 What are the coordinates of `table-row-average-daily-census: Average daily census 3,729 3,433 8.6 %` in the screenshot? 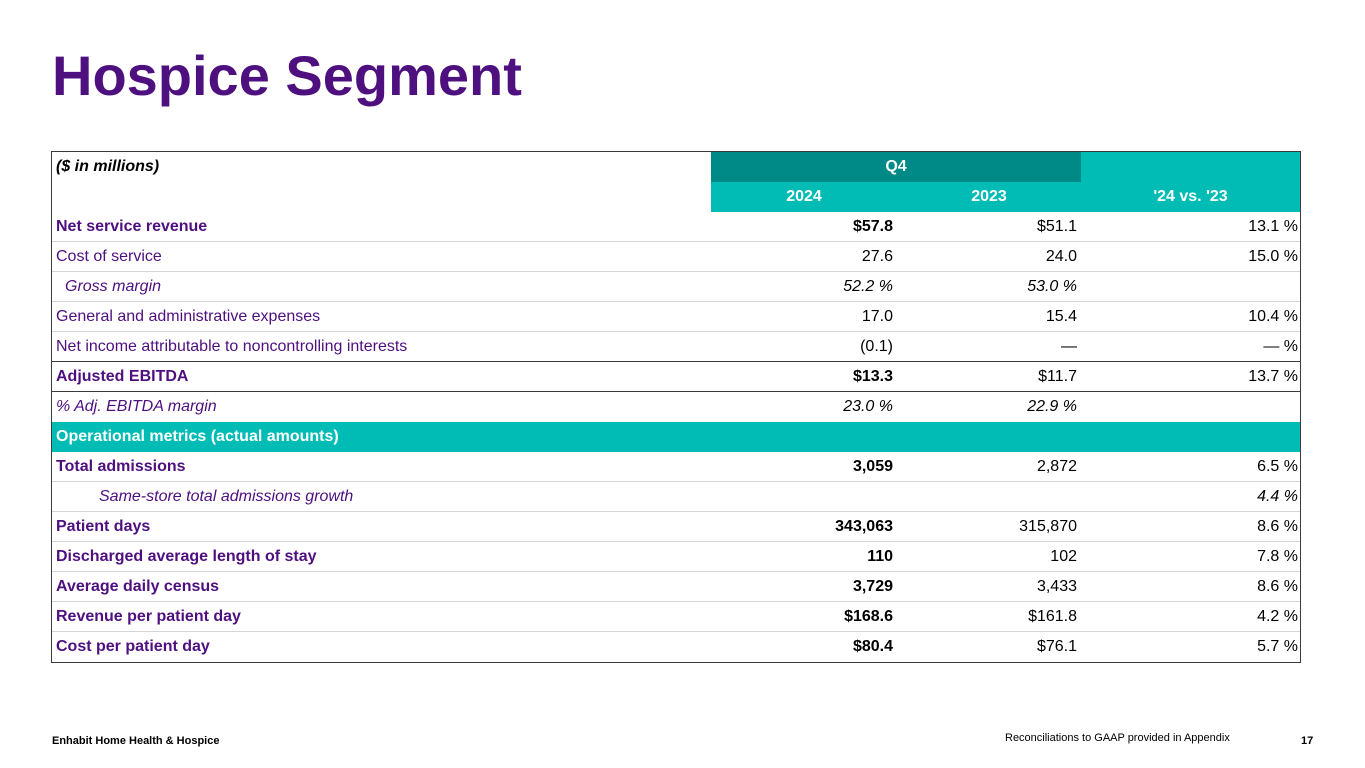 It's located at (676, 587).